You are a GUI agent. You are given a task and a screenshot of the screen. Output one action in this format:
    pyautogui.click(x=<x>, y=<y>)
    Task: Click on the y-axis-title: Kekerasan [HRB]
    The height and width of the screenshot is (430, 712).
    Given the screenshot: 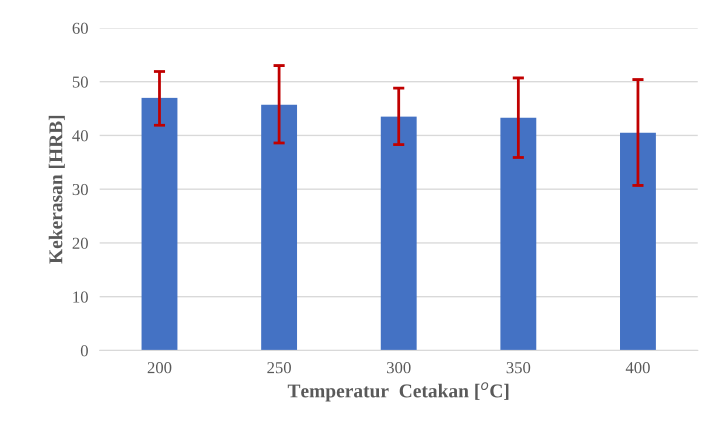 What is the action you would take?
    pyautogui.click(x=56, y=190)
    